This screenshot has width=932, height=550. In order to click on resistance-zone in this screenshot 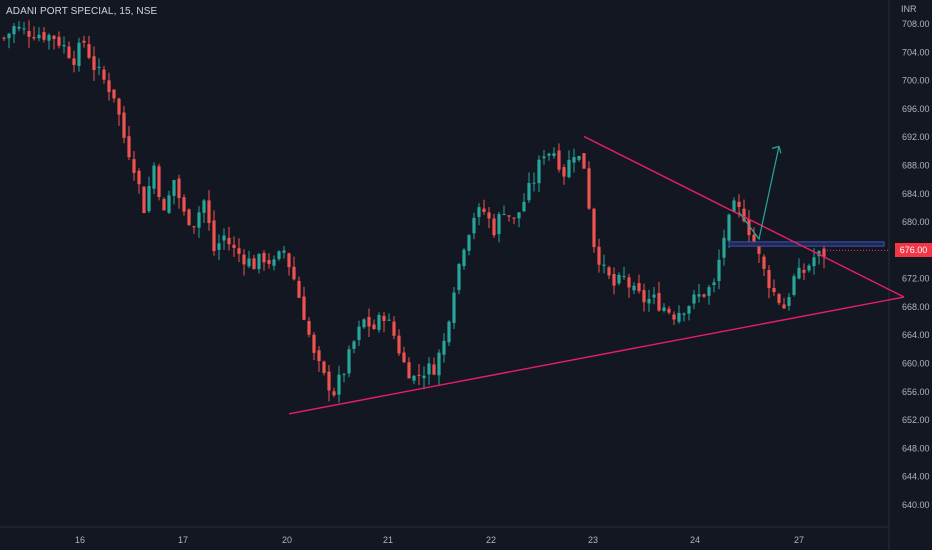, I will do `click(806, 244)`.